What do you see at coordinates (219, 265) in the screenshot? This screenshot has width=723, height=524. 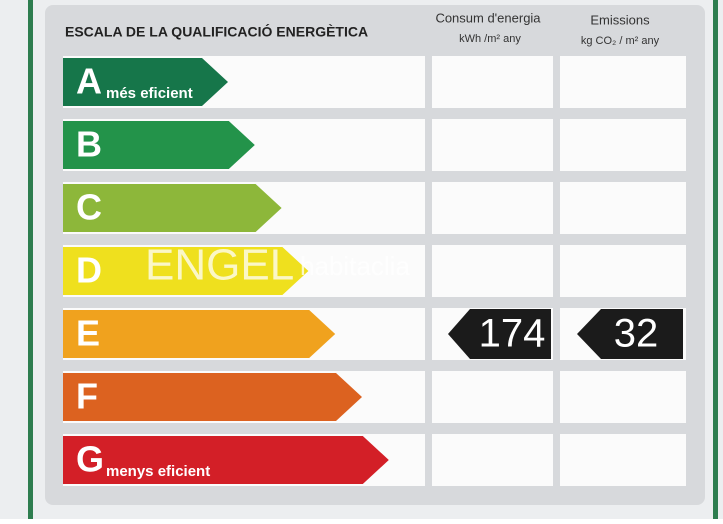 I see `watermark: ENGEL` at bounding box center [219, 265].